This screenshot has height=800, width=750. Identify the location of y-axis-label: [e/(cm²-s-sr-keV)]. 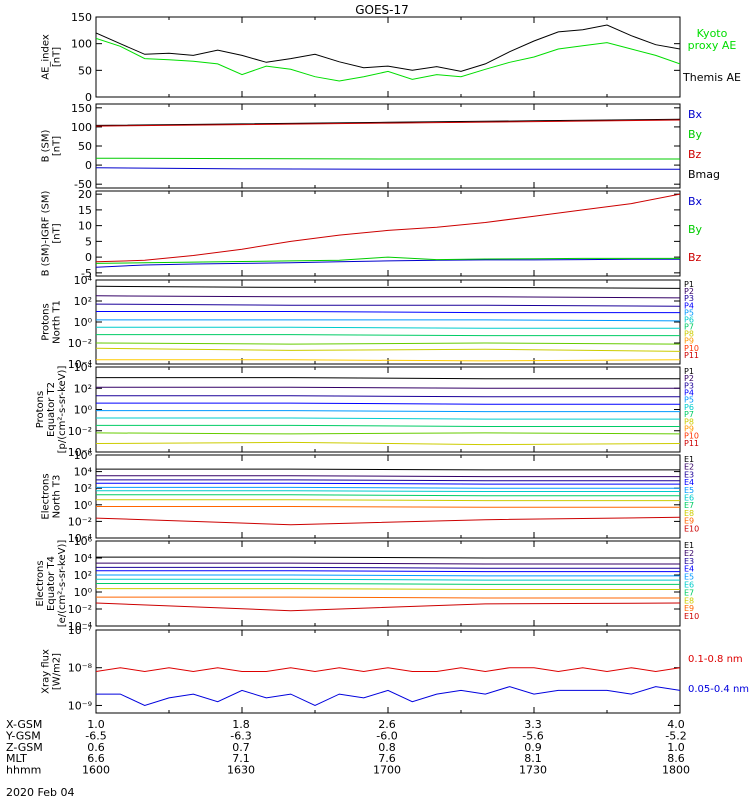
(62, 584).